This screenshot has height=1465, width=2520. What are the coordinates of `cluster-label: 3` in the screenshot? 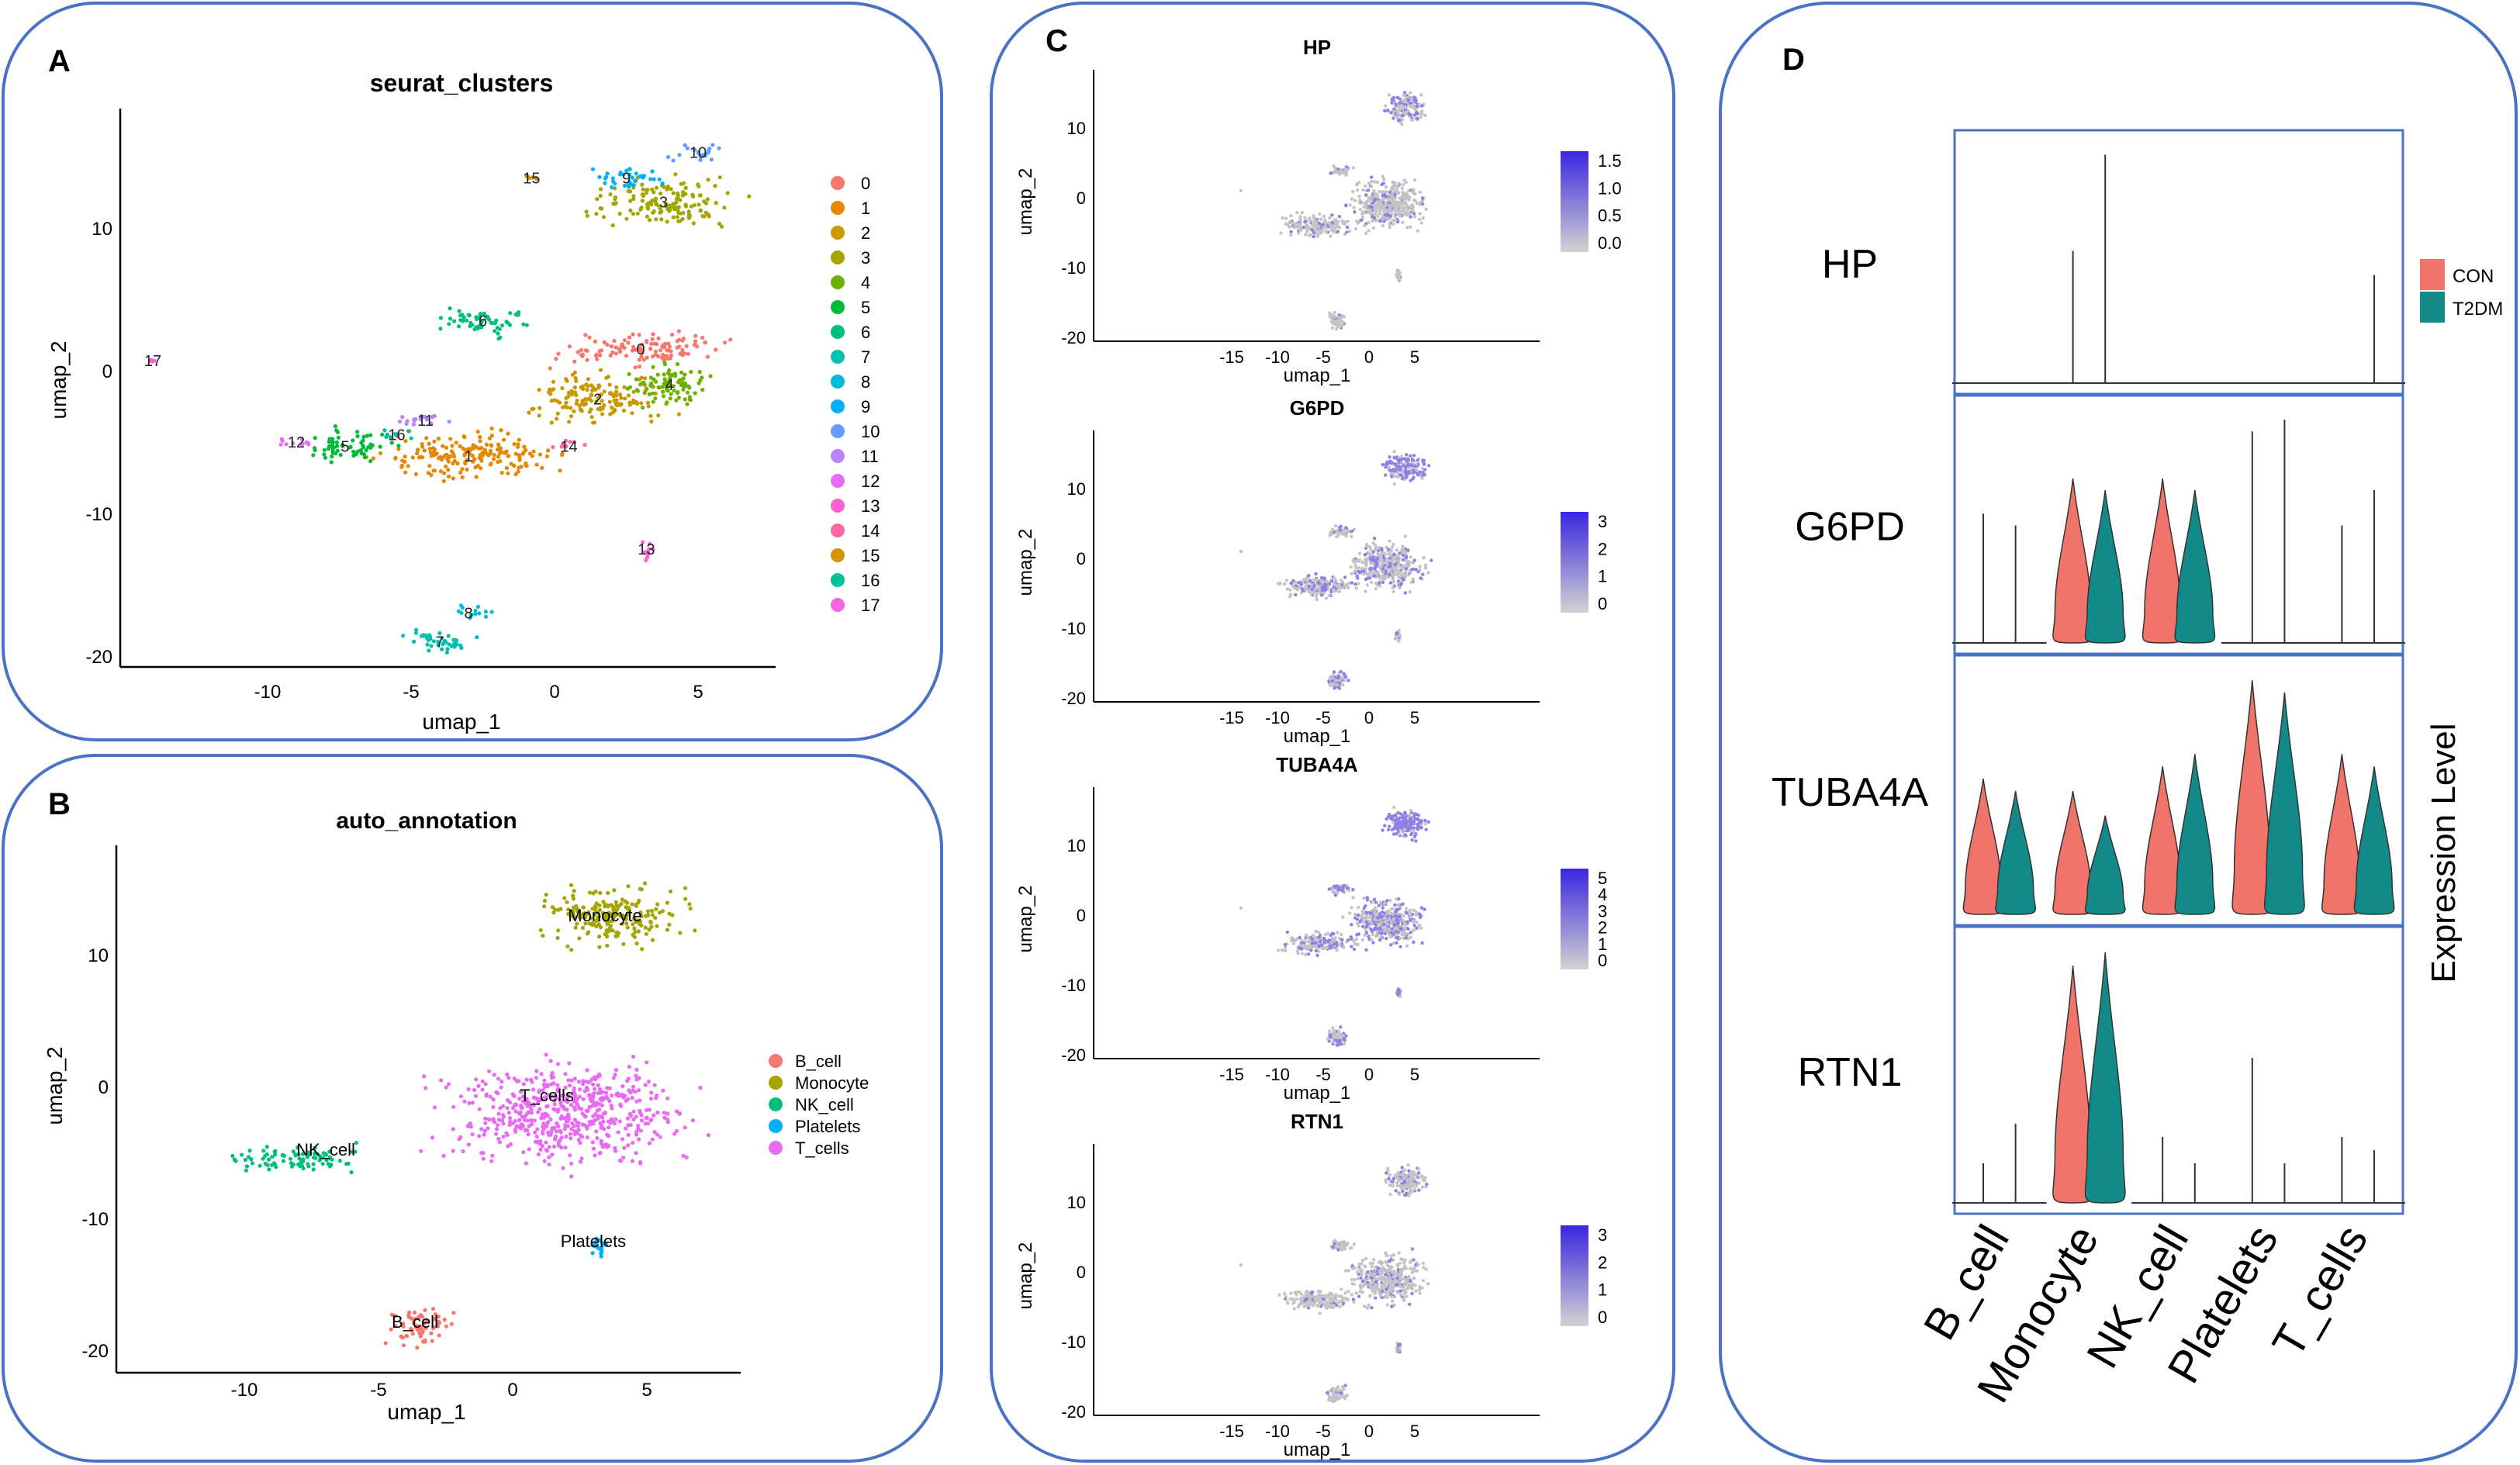 It's located at (664, 203).